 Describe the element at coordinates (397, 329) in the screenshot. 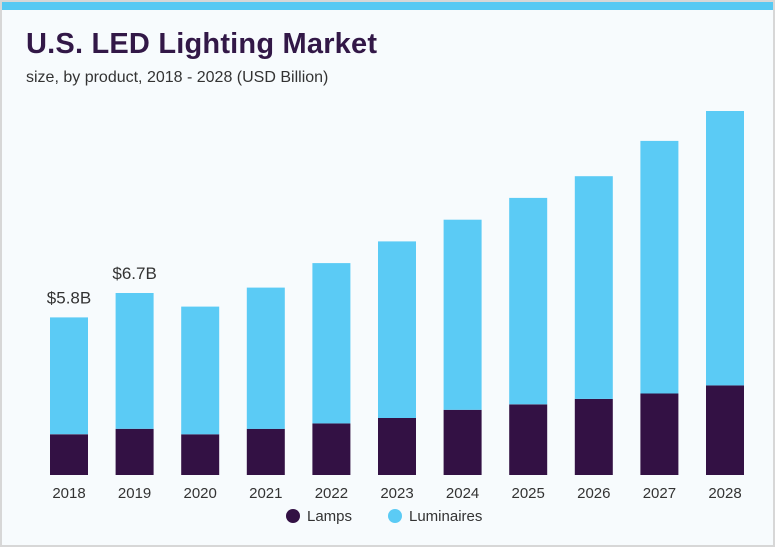

I see `bar-luminaires-2023` at that location.